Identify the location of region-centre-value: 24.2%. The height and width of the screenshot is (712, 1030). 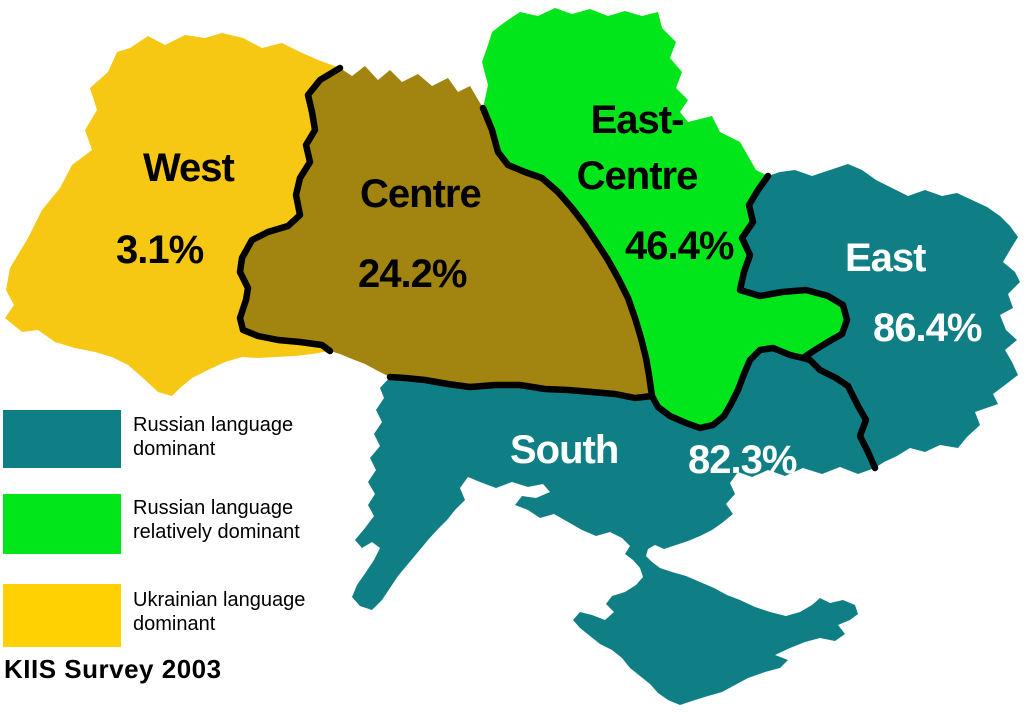
(412, 274).